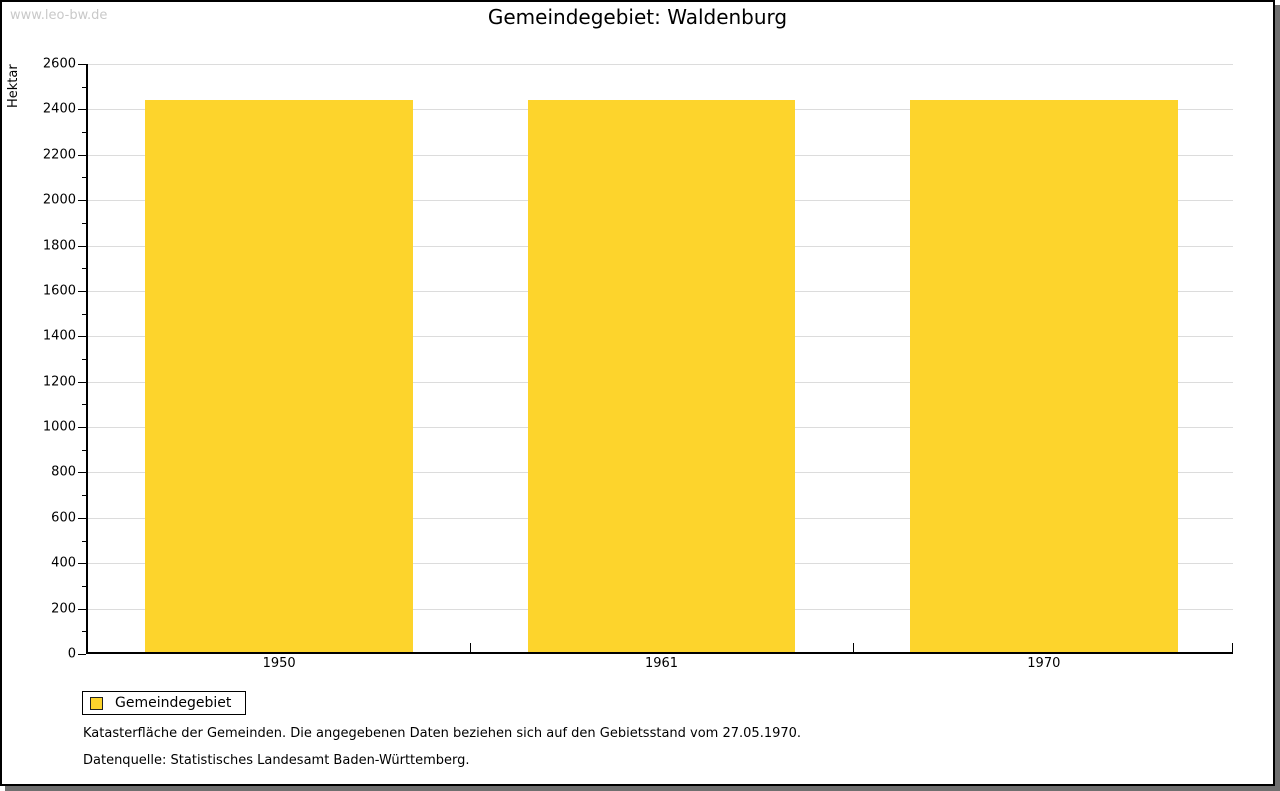  I want to click on y-tick-label: 800, so click(63, 472).